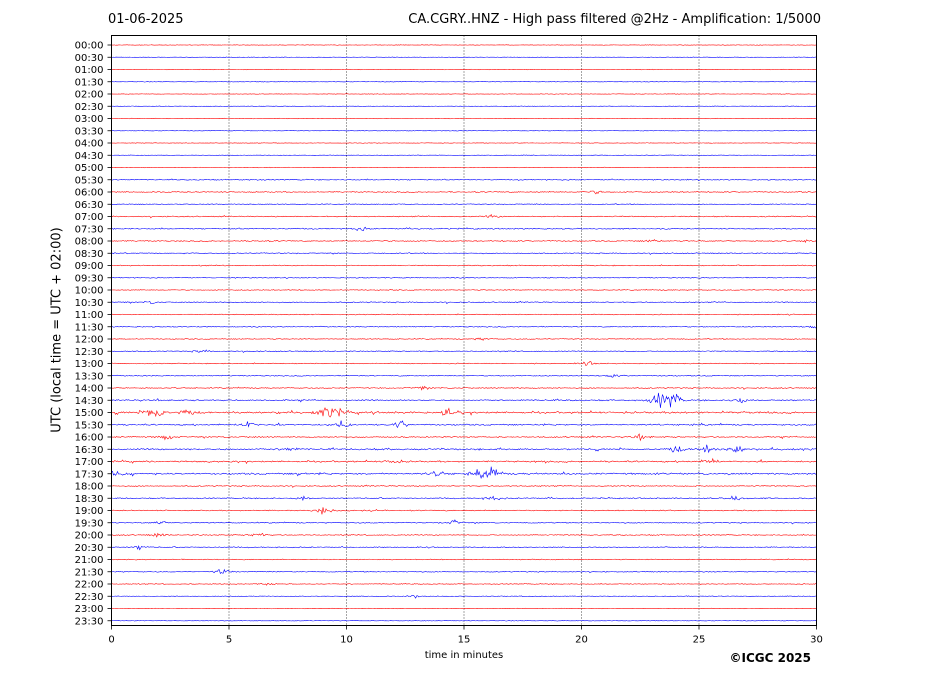  I want to click on y-tick-label: 04:30, so click(89, 156).